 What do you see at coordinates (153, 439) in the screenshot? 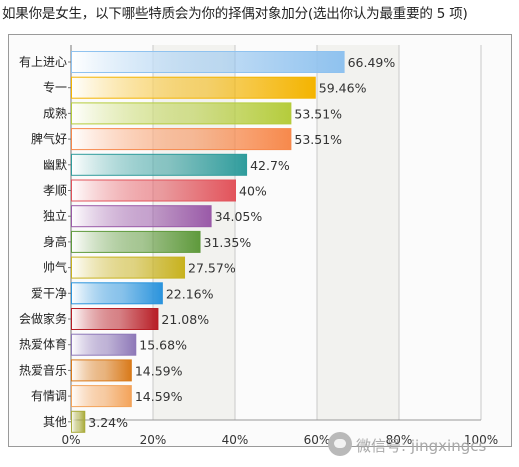
I see `x-tick-label: 20%` at bounding box center [153, 439].